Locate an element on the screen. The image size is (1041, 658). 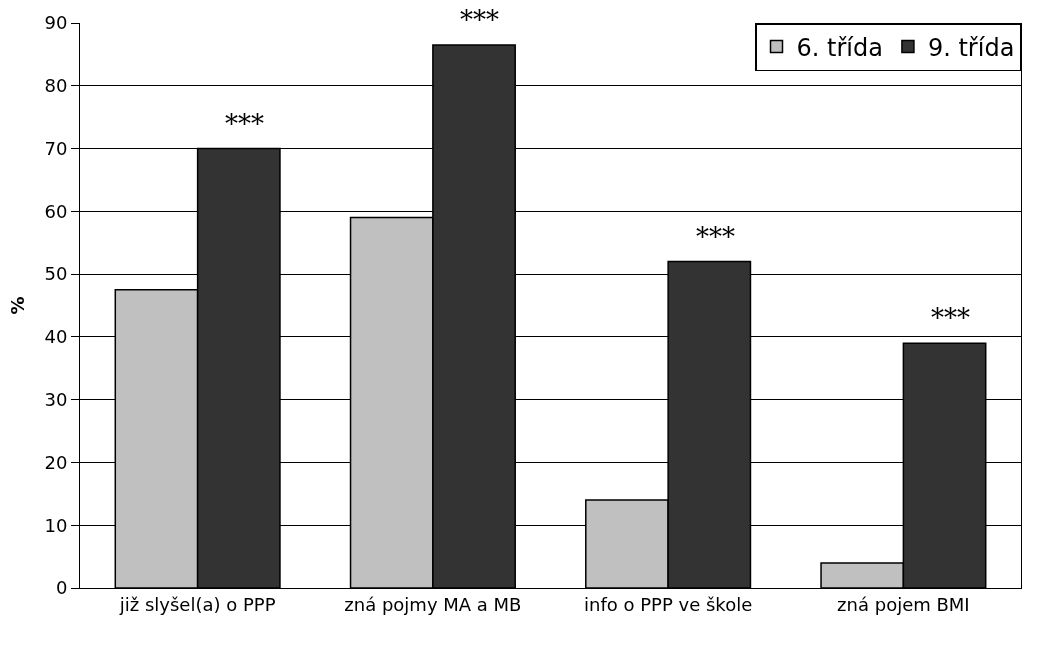
legend-label: 6. třída is located at coordinates (839, 47).